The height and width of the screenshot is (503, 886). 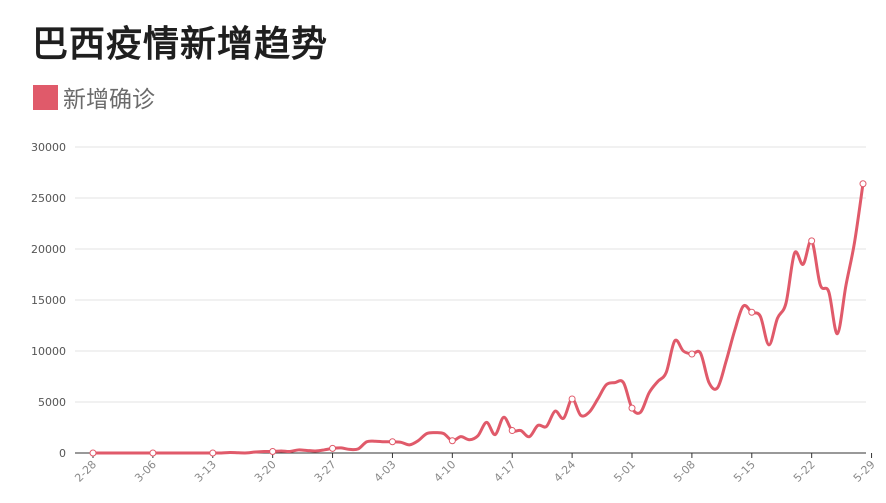 What do you see at coordinates (385, 471) in the screenshot?
I see `x-tick-label: 4-03` at bounding box center [385, 471].